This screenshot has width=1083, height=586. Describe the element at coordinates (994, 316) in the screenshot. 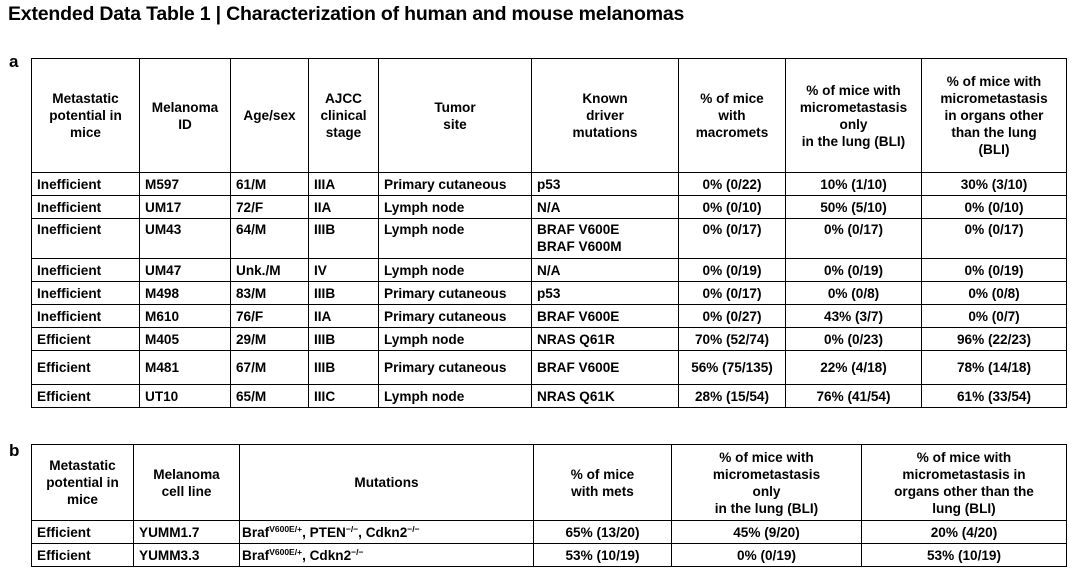

I see `cell-micromets-other: 0% (0/7)` at that location.